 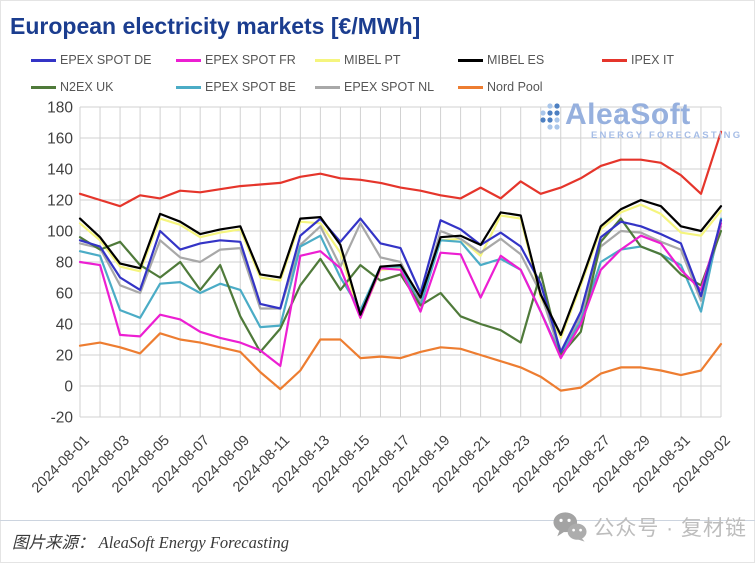 What do you see at coordinates (62, 418) in the screenshot?
I see `svg-text: -20` at bounding box center [62, 418].